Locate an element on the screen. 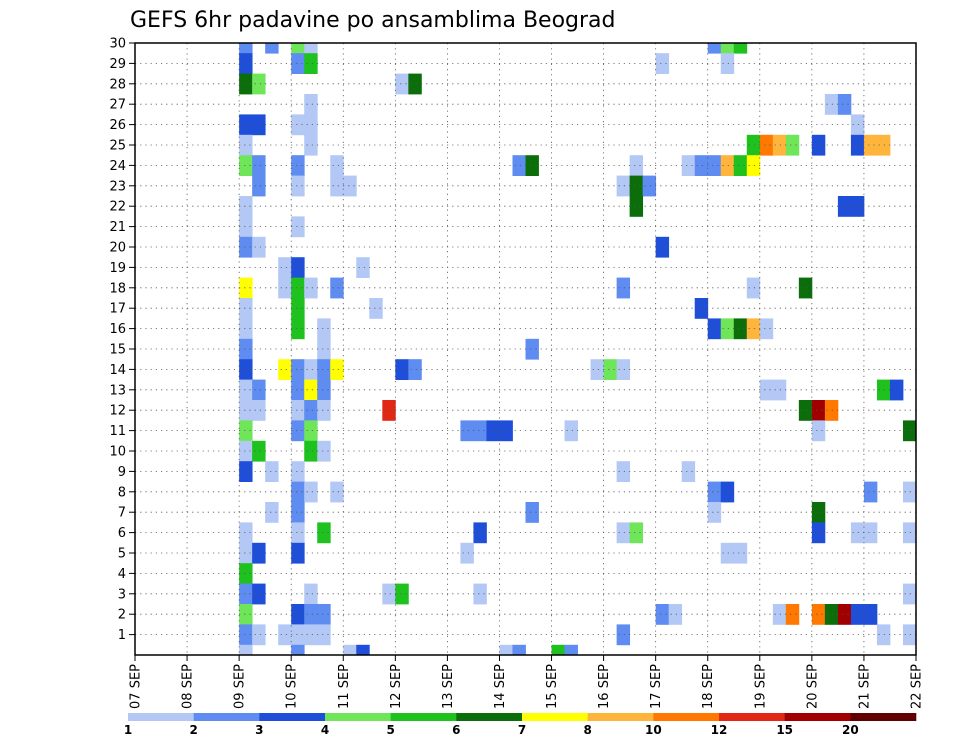 The width and height of the screenshot is (960, 742). y-tick-label: 11 is located at coordinates (117, 431).